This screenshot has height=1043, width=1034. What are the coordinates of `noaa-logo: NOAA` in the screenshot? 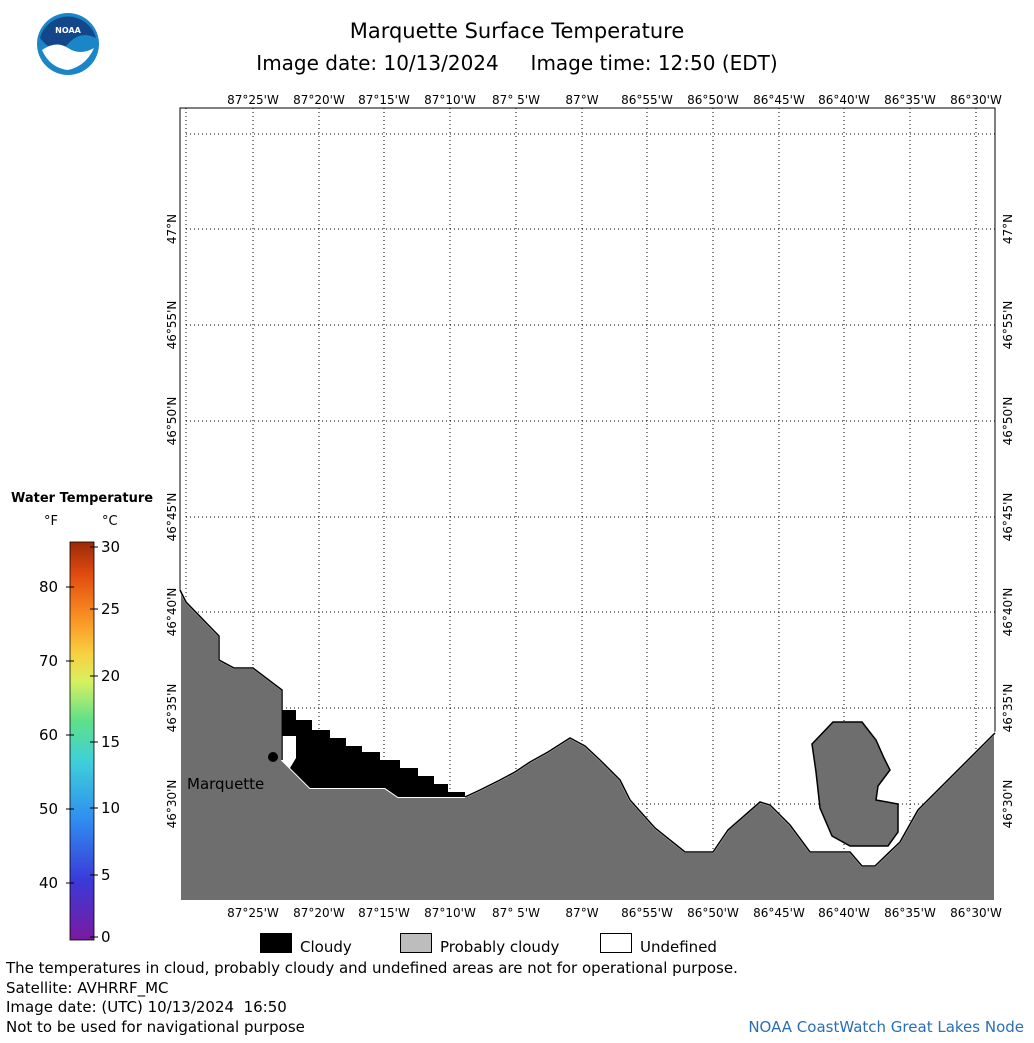 It's located at (68, 44).